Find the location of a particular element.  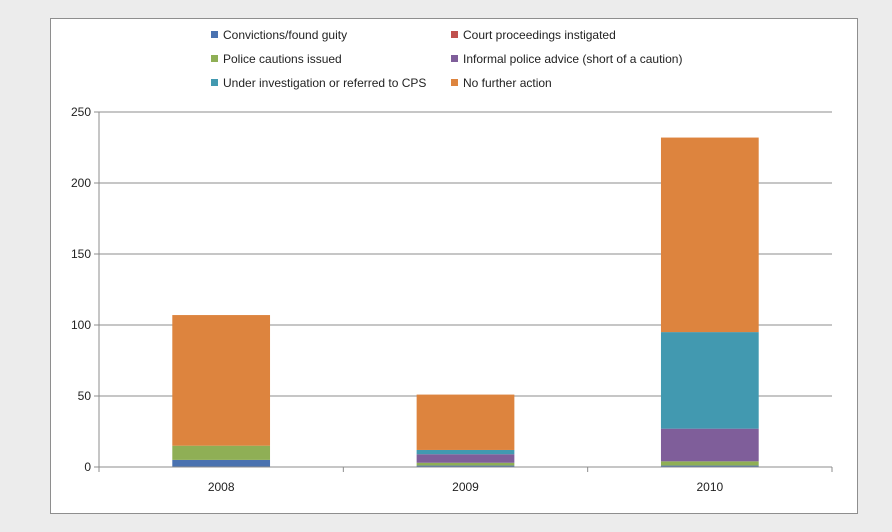

legend-label: Under investigation or referred to CPS is located at coordinates (324, 83).